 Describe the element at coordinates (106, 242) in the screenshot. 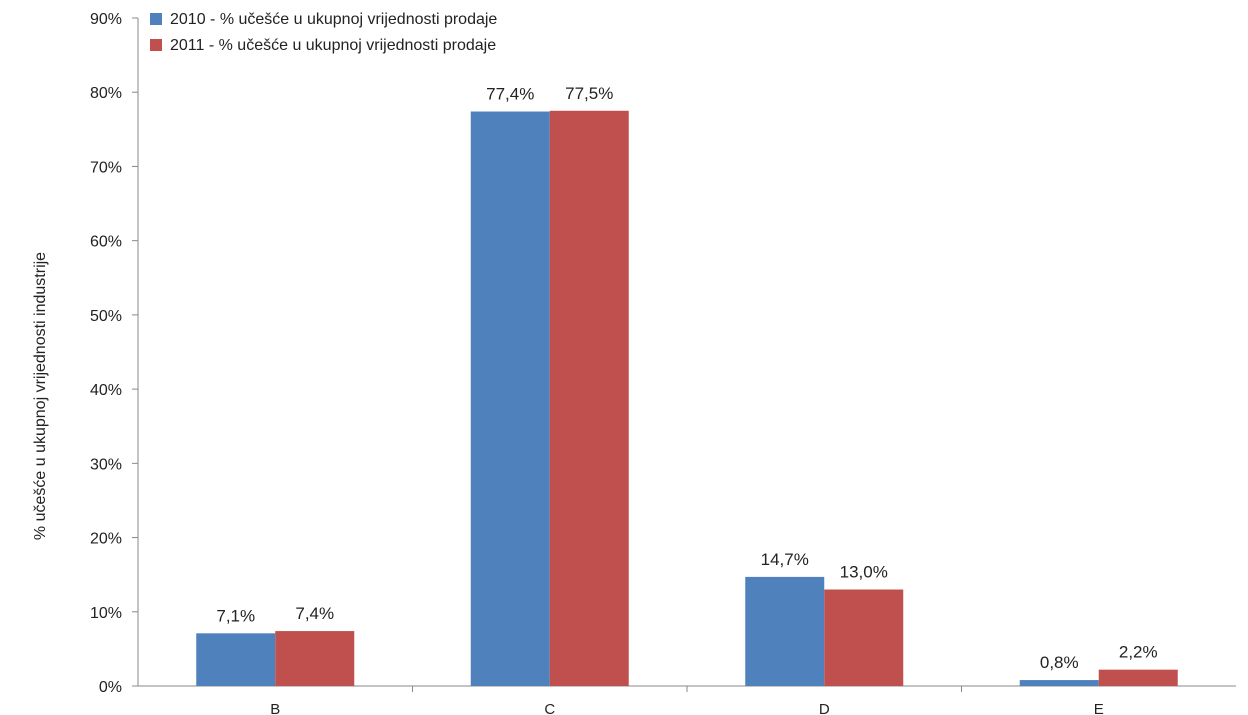

I see `y-tick-label: 60%` at that location.